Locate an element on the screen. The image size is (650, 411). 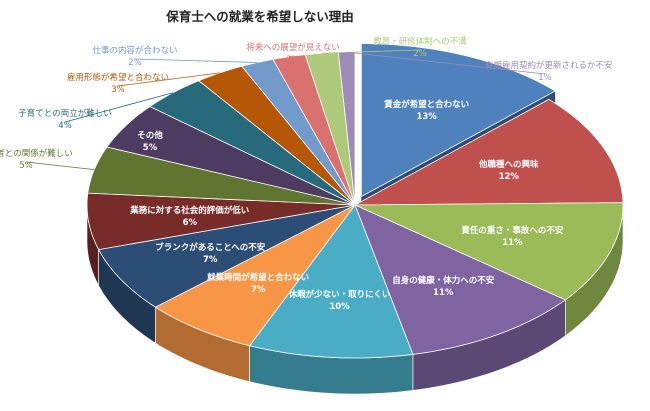
slice-13-leader is located at coordinates (196, 60).